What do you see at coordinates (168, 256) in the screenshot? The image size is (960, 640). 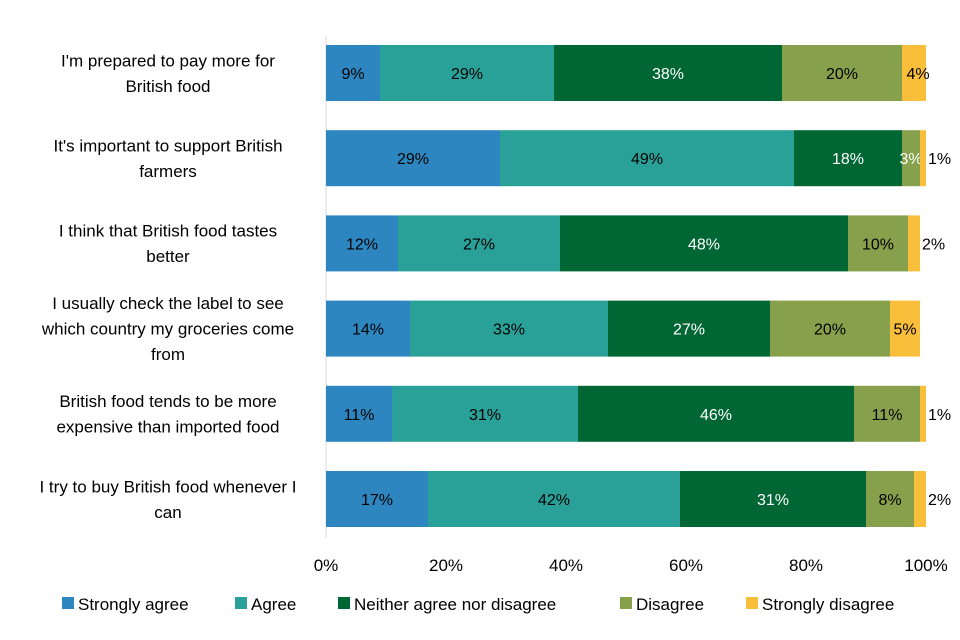 I see `category-label-line: better` at bounding box center [168, 256].